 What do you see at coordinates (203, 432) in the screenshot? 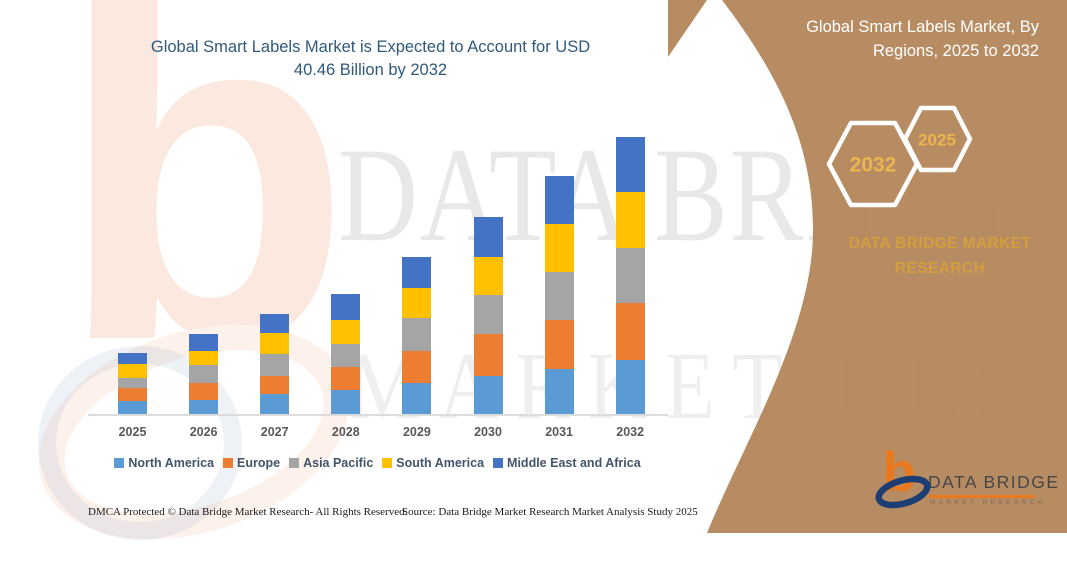
I see `x-label-2026: 2026` at bounding box center [203, 432].